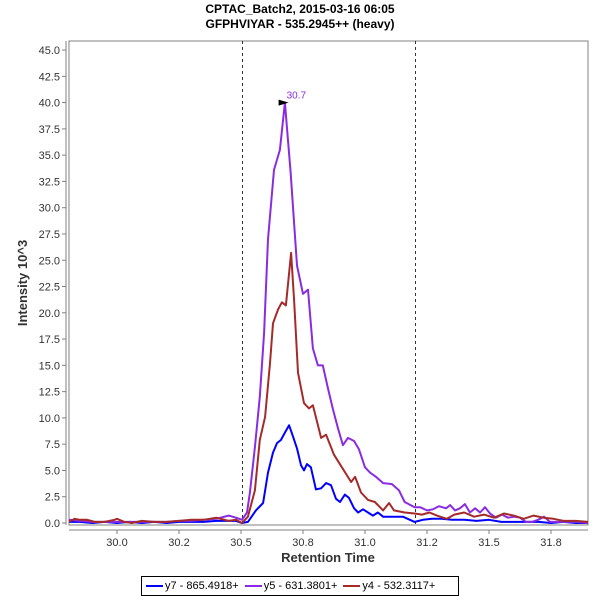 This screenshot has height=600, width=600. What do you see at coordinates (52, 524) in the screenshot?
I see `y-tick-label: 0.0` at bounding box center [52, 524].